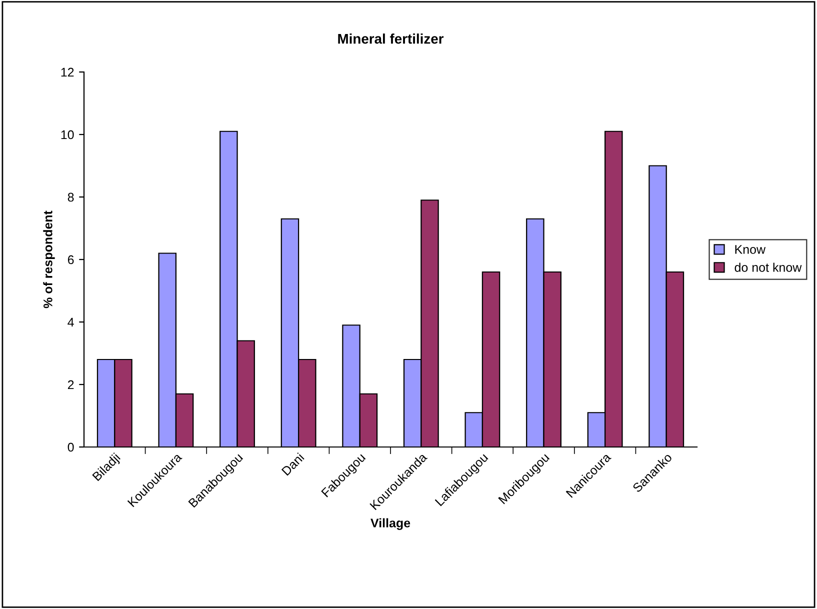 The width and height of the screenshot is (817, 609). What do you see at coordinates (750, 249) in the screenshot?
I see `legend-label: Know` at bounding box center [750, 249].